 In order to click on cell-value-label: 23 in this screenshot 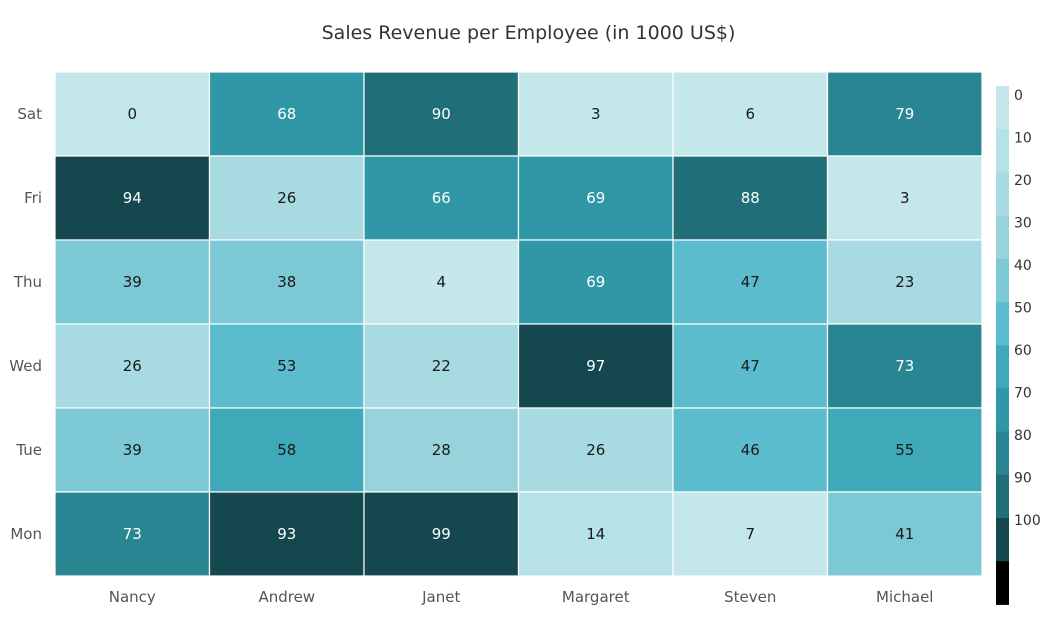, I will do `click(904, 282)`.